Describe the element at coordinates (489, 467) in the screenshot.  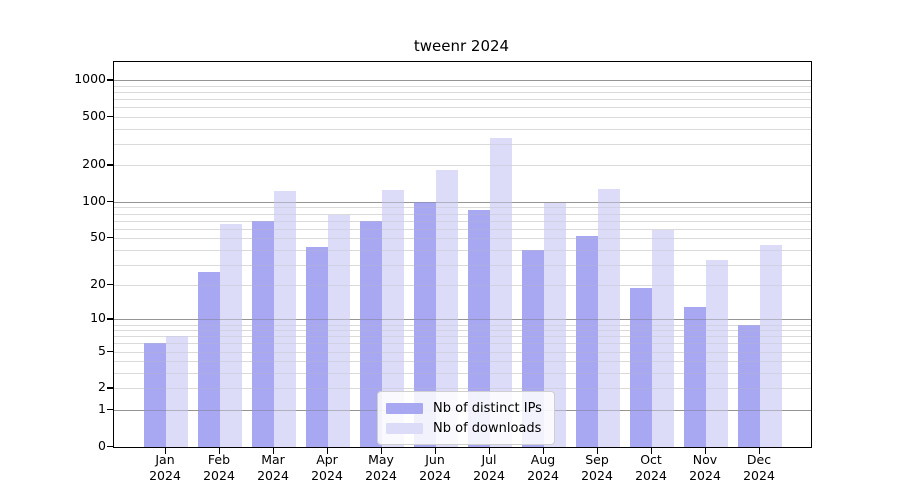
I see `x-tick-label-jul: Jul 2024` at that location.